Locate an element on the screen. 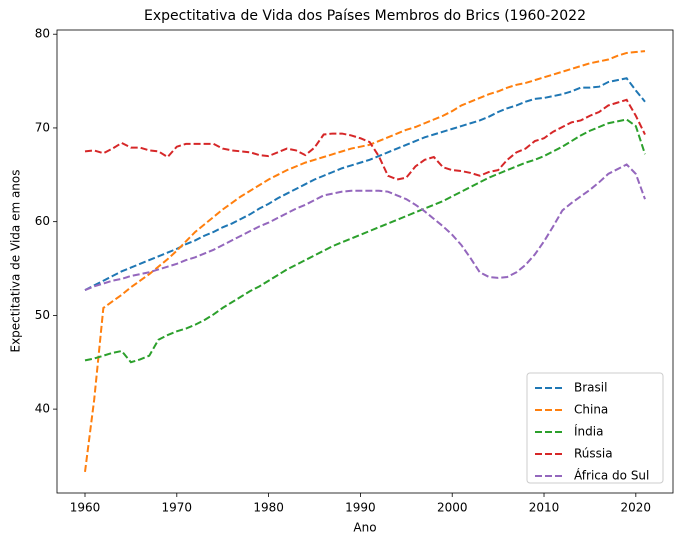  y-tick-label: 70 is located at coordinates (42, 127).